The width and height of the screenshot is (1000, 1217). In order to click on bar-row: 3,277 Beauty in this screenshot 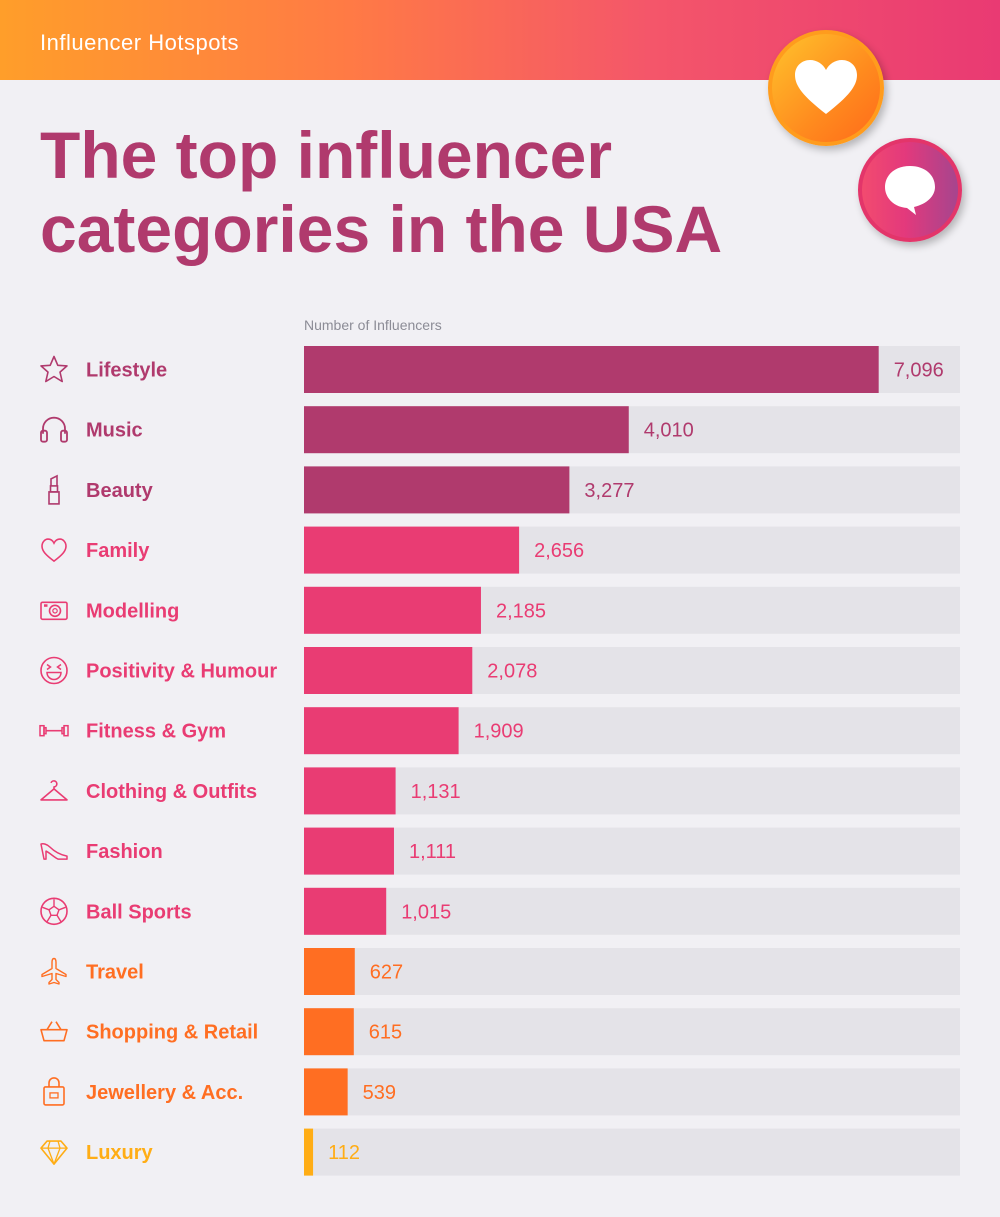, I will do `click(504, 490)`.